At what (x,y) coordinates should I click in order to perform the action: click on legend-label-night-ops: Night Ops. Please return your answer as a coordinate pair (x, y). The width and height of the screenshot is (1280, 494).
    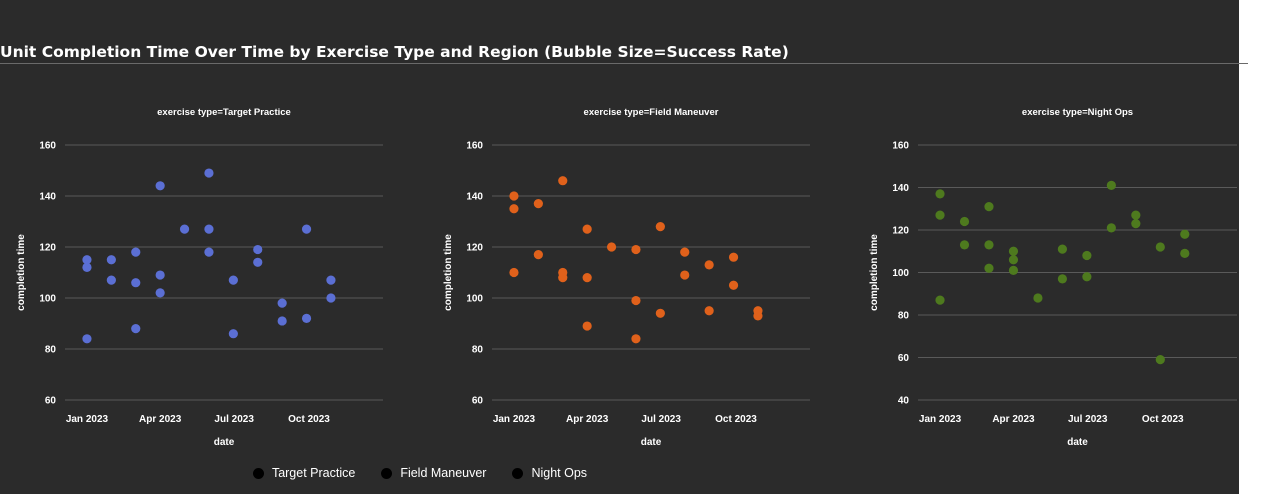
    Looking at the image, I should click on (559, 473).